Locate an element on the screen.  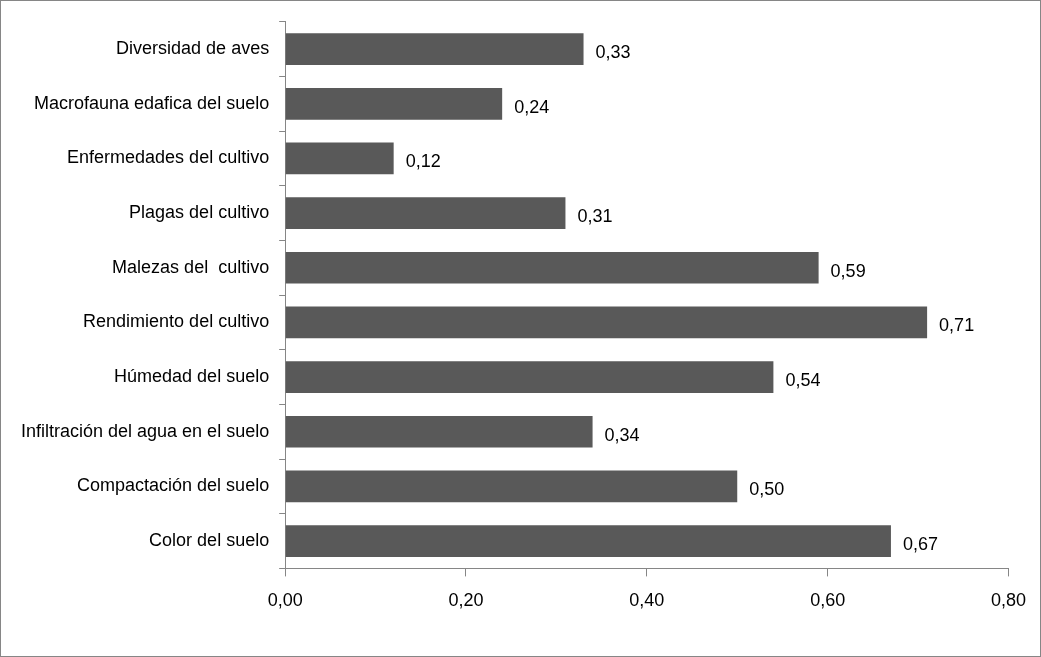
data-label: 0,71 is located at coordinates (957, 325).